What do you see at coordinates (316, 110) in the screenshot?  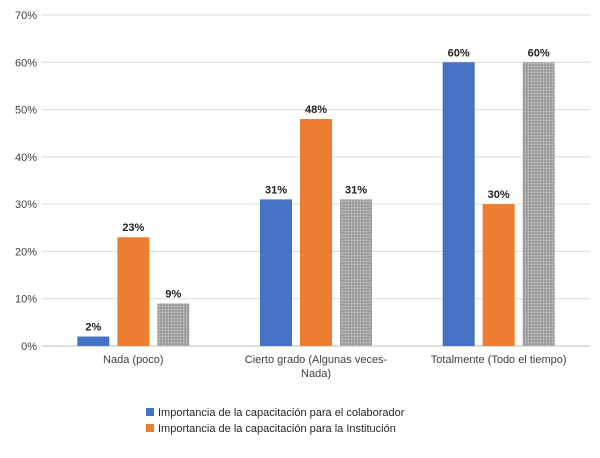 I see `data-label: 48%` at bounding box center [316, 110].